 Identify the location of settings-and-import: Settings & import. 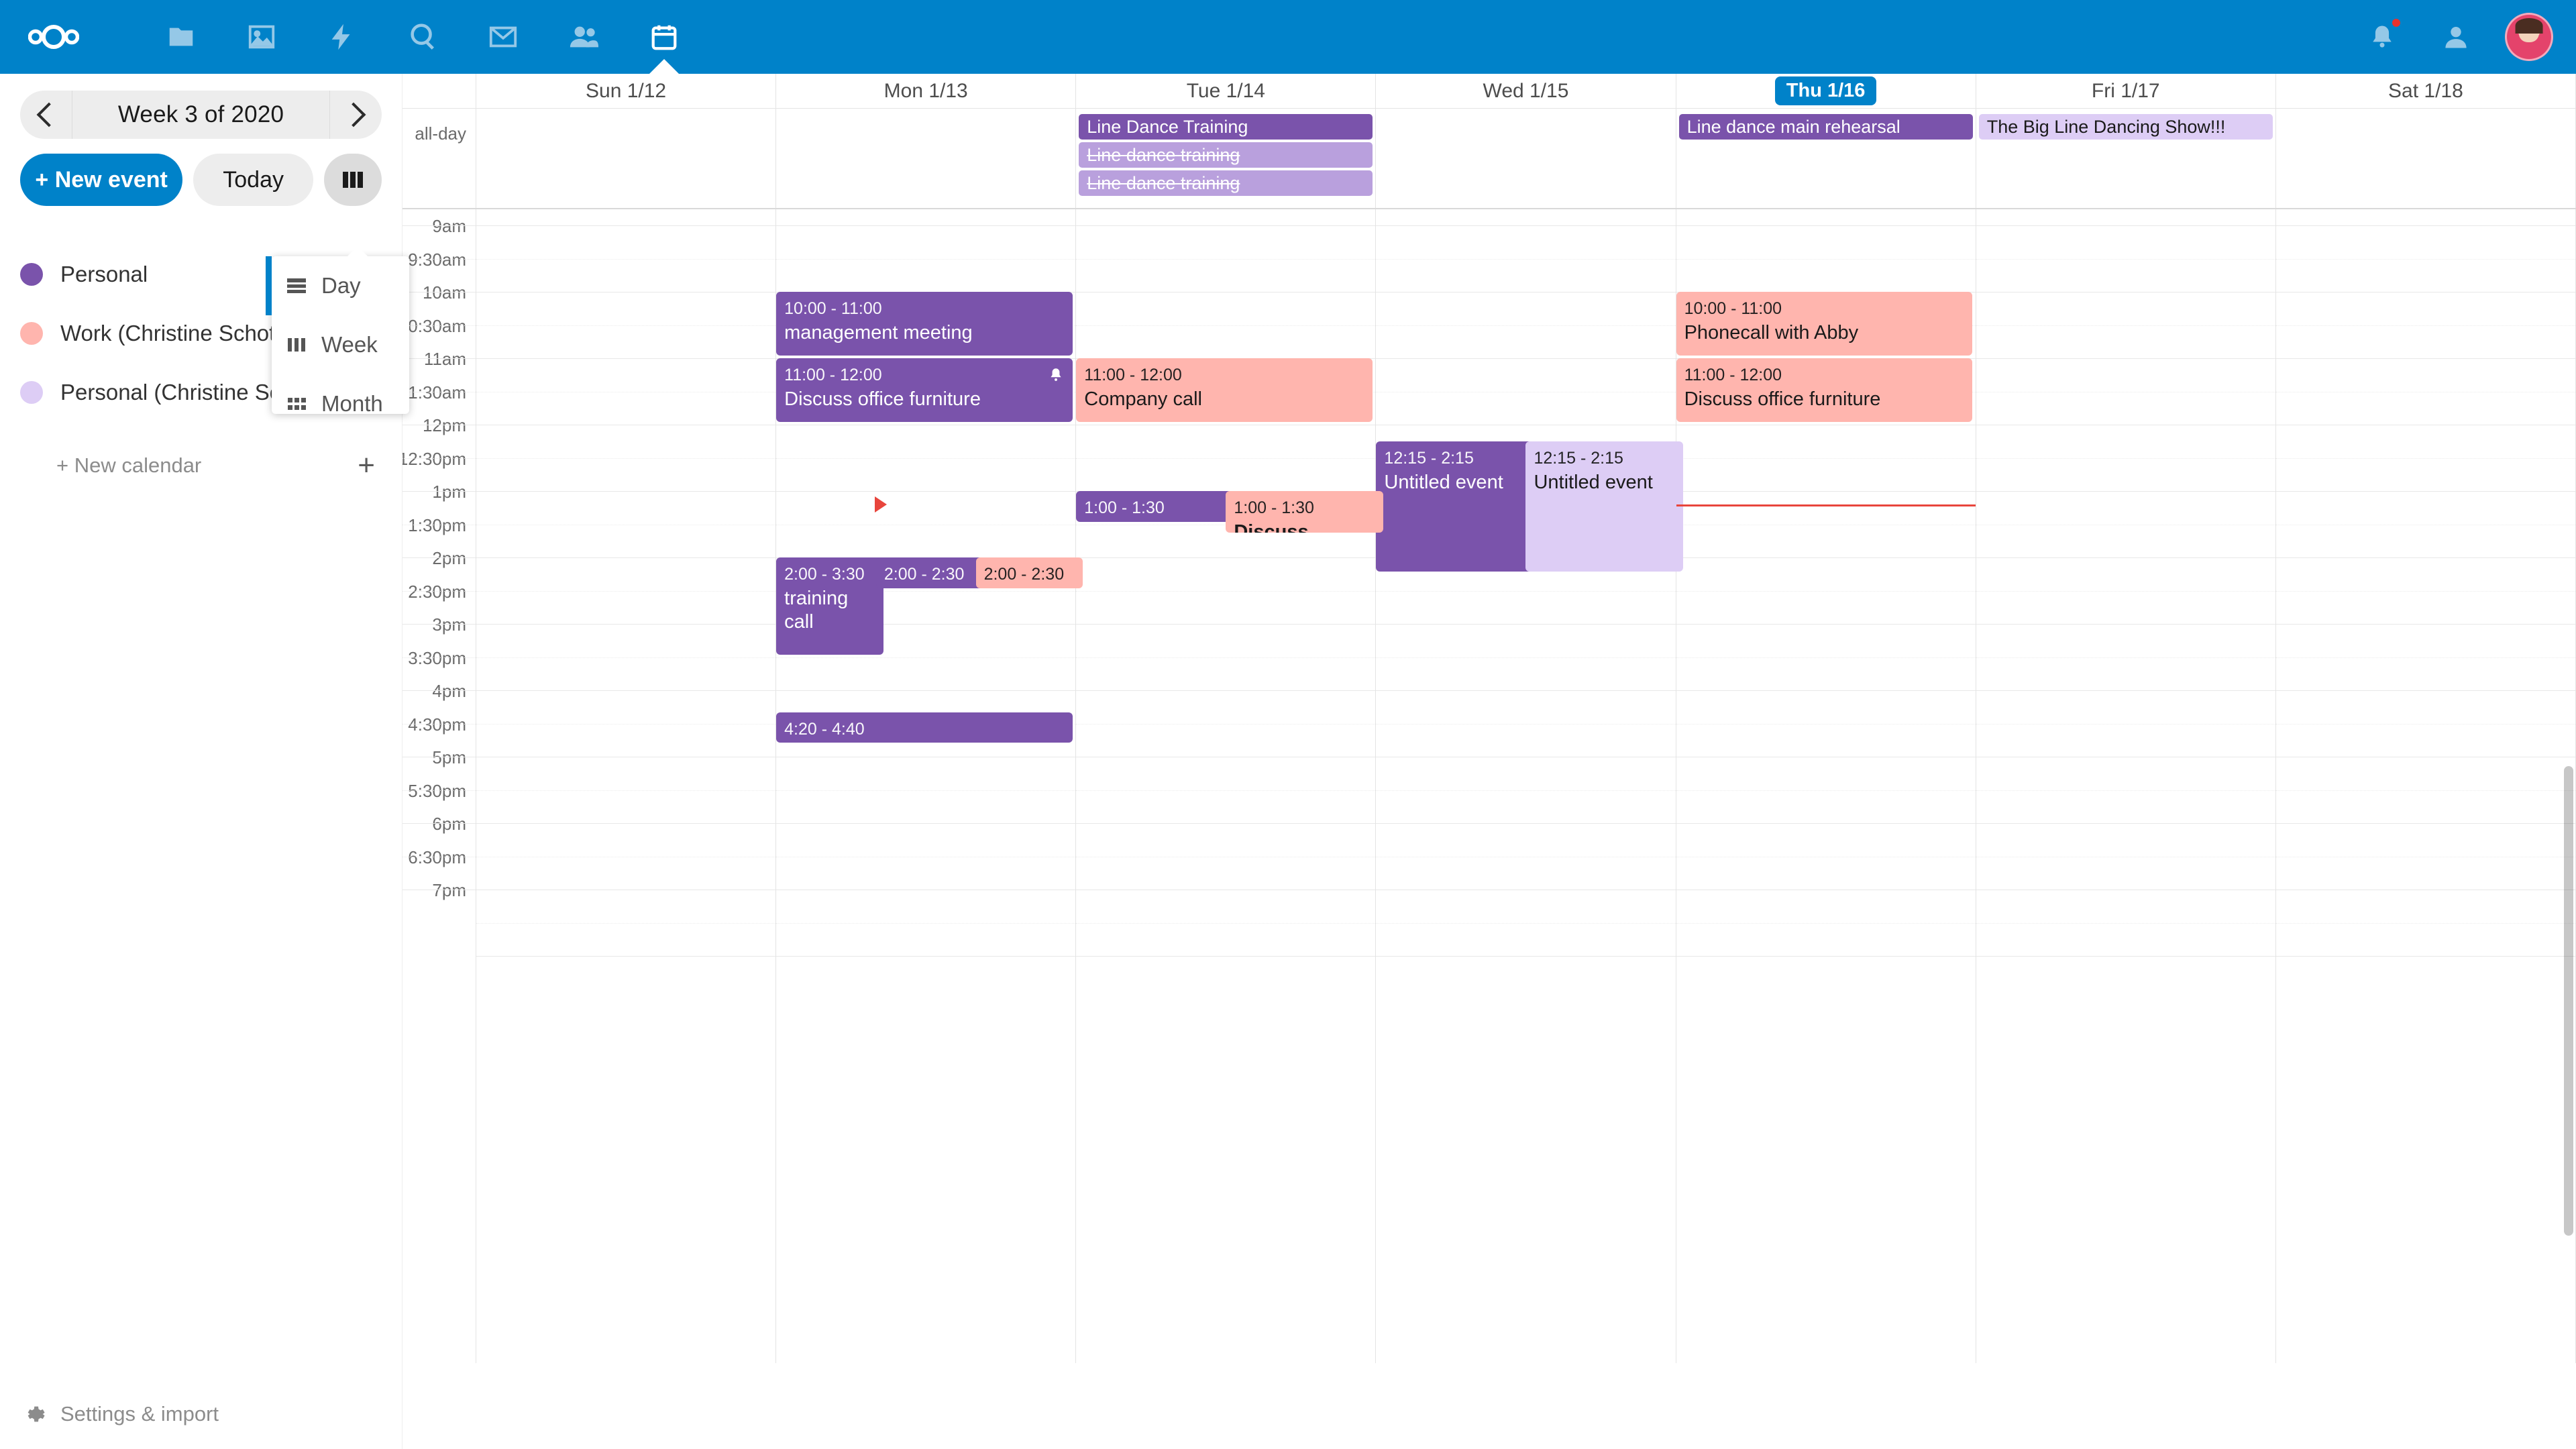
(121, 1414).